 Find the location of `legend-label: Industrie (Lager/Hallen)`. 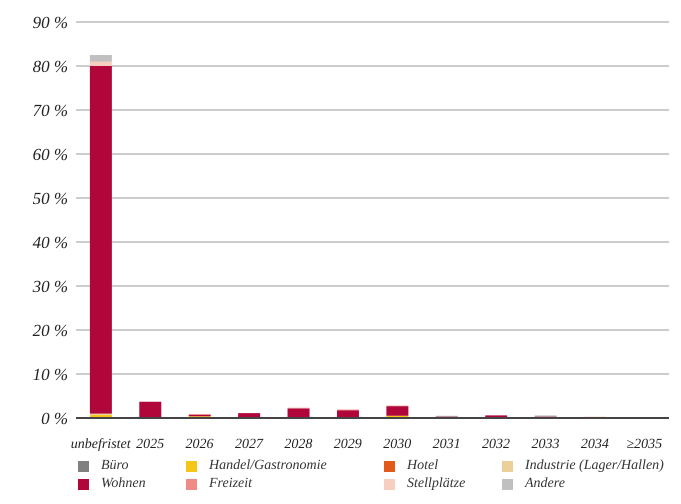

legend-label: Industrie (Lager/Hallen) is located at coordinates (594, 466).